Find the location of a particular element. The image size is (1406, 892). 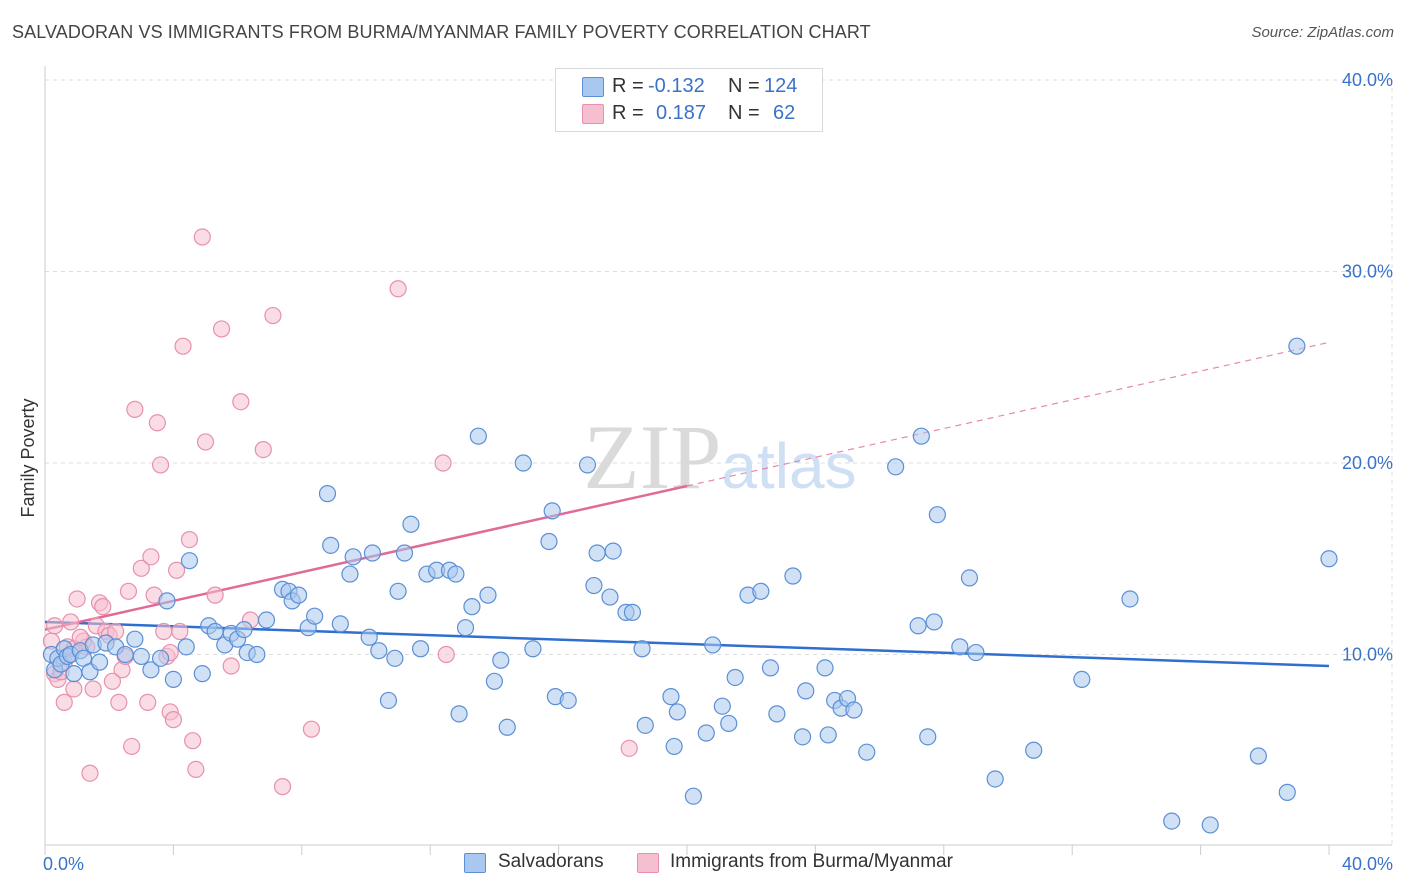

watermark: ZIPatlas is located at coordinates (719, 457).